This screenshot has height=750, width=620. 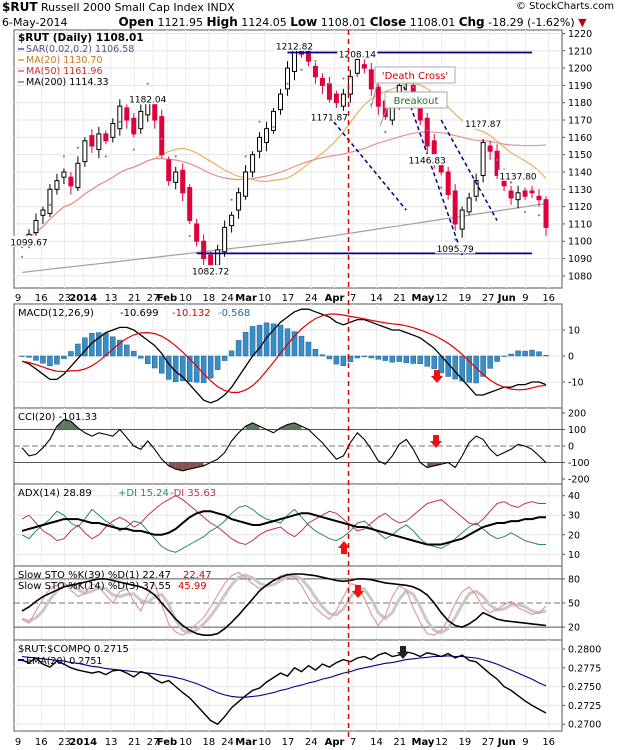 I want to click on bottom-date-axis-label: 24, so click(x=227, y=742).